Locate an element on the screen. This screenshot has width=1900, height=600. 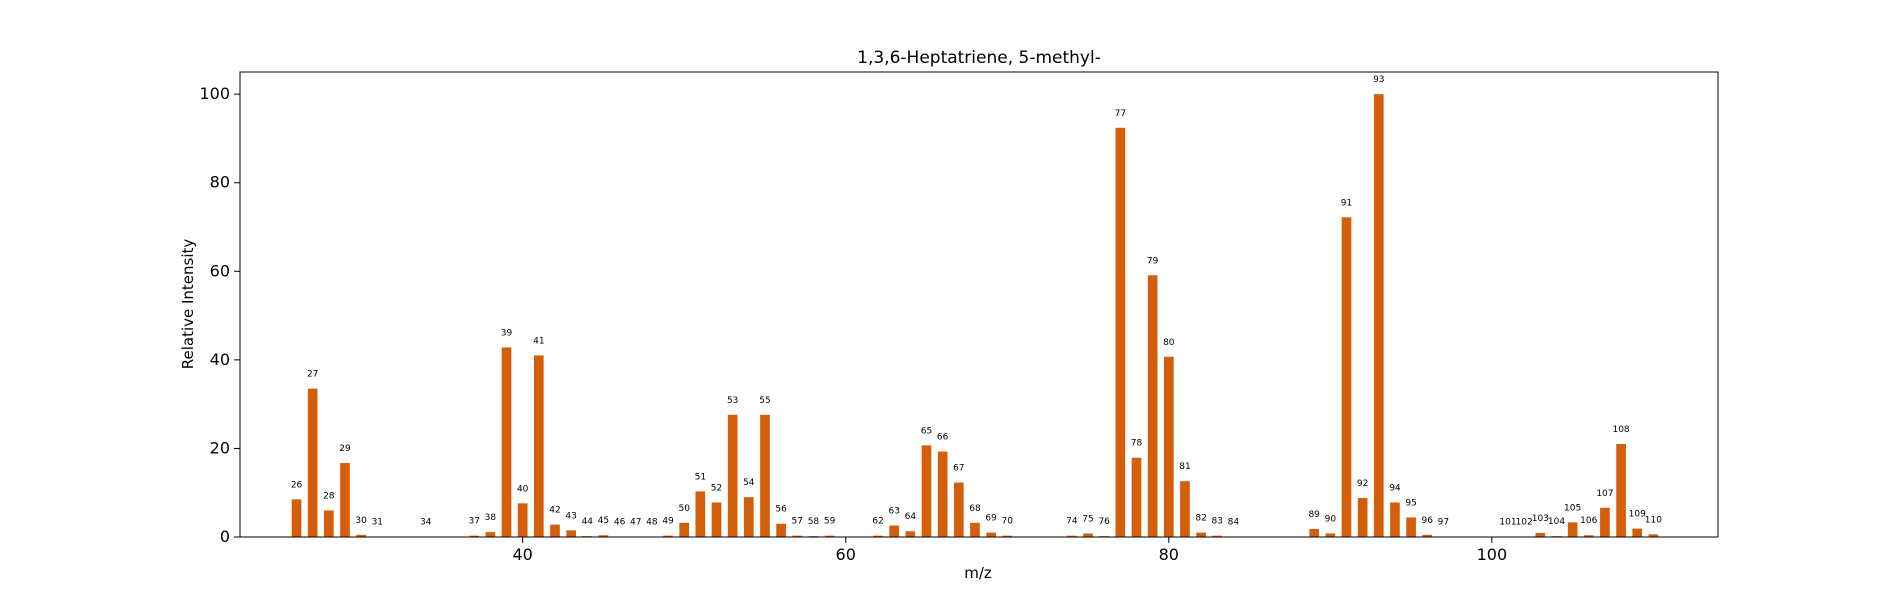
bar-label-mz-96: 96 is located at coordinates (1428, 521).